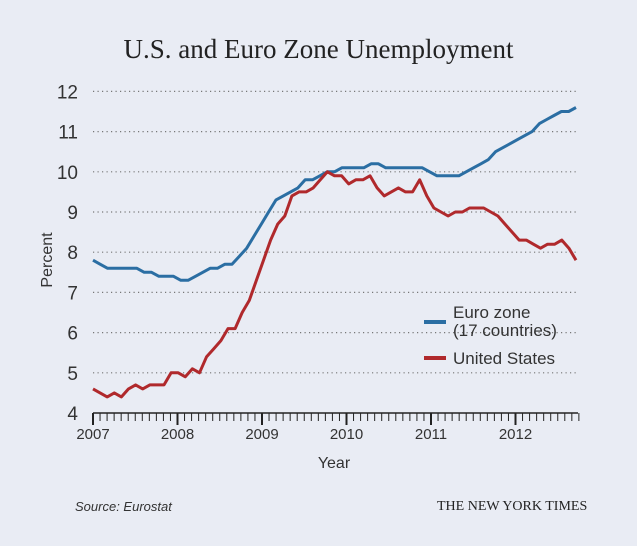 Image resolution: width=637 pixels, height=546 pixels. Describe the element at coordinates (67, 92) in the screenshot. I see `y-tick-label: 12` at that location.